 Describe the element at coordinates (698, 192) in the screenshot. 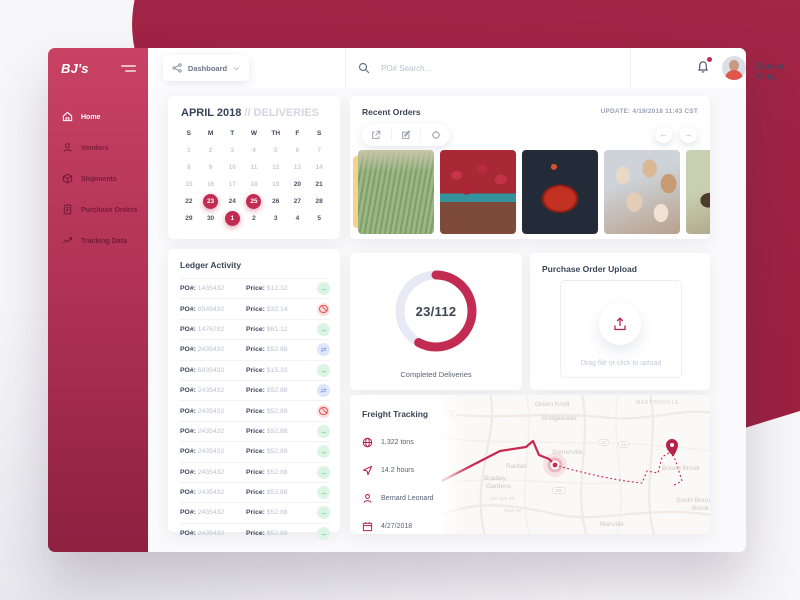

I see `produce-partial-photo` at that location.